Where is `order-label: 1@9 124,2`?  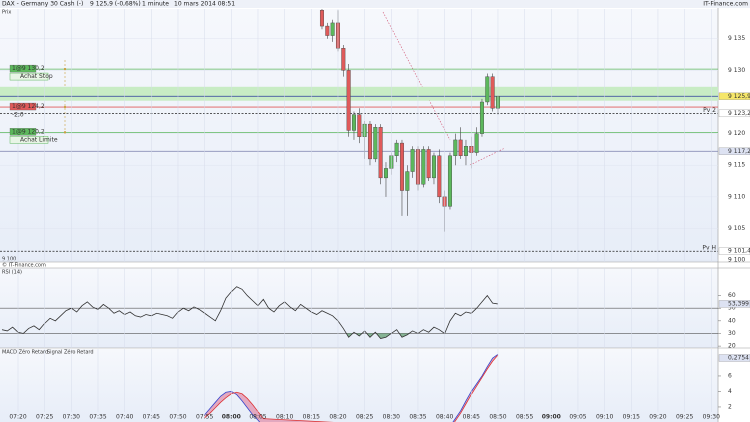
order-label: 1@9 124,2 is located at coordinates (28, 106).